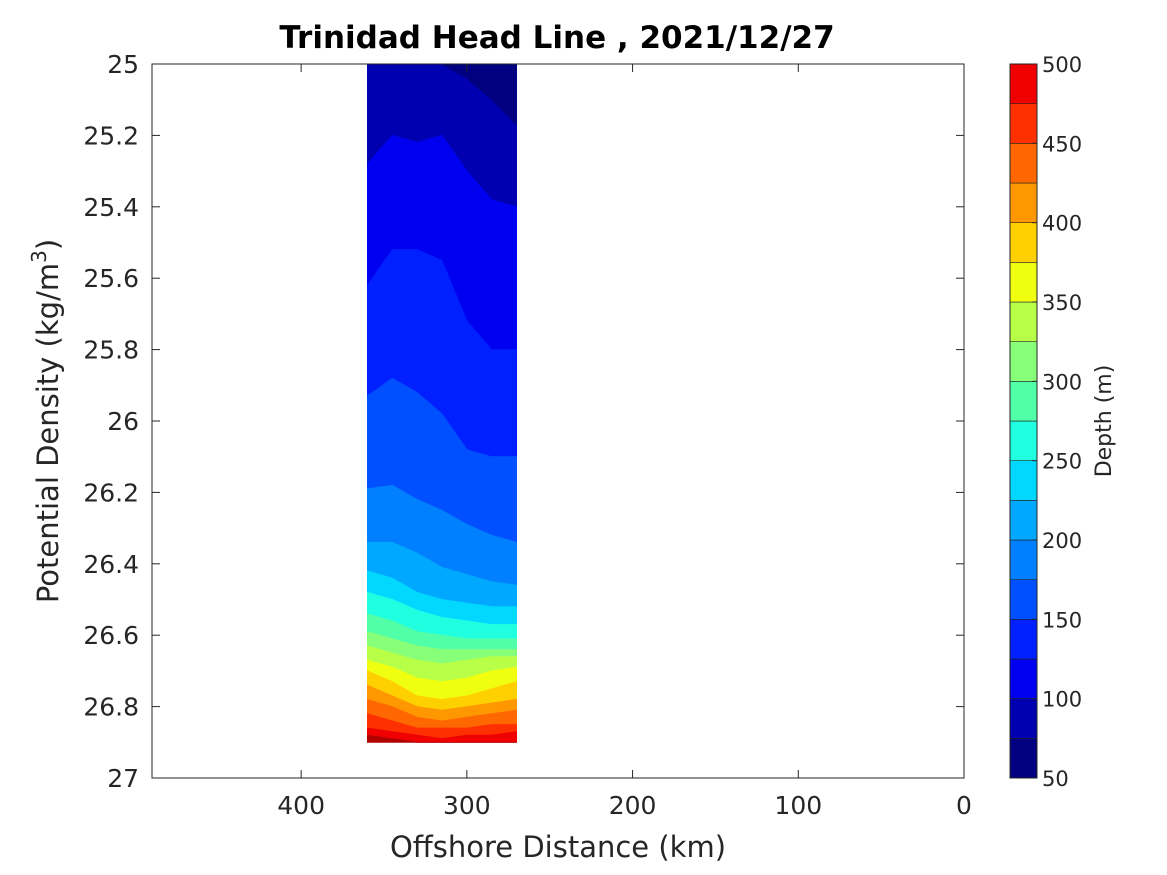 The height and width of the screenshot is (875, 1167). Describe the element at coordinates (964, 805) in the screenshot. I see `x-tick-label: 0` at that location.